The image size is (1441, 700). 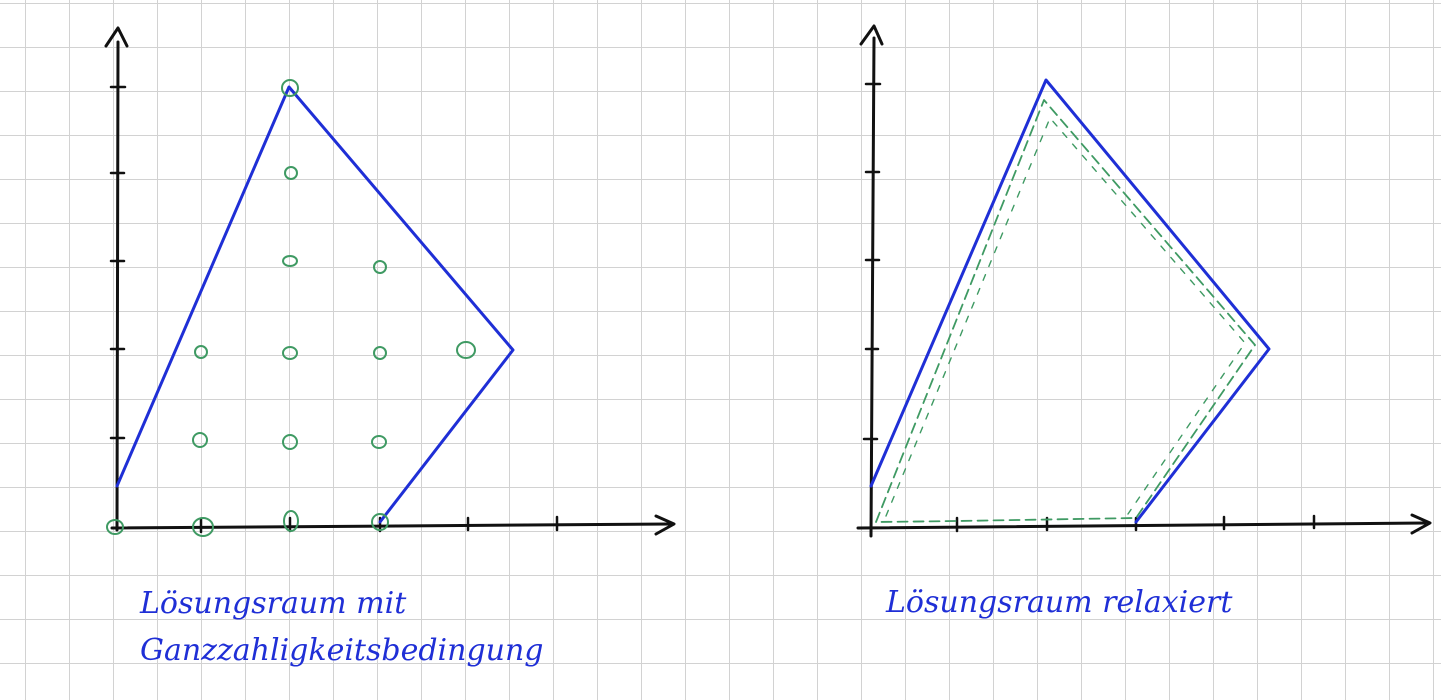 I want to click on left-y-ticks, so click(x=118, y=262).